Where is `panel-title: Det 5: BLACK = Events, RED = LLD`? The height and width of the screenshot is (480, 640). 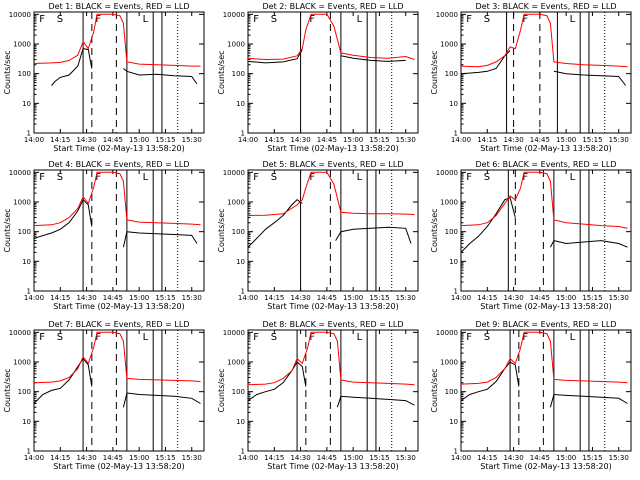 panel-title: Det 5: BLACK = Events, RED = LLD is located at coordinates (333, 164).